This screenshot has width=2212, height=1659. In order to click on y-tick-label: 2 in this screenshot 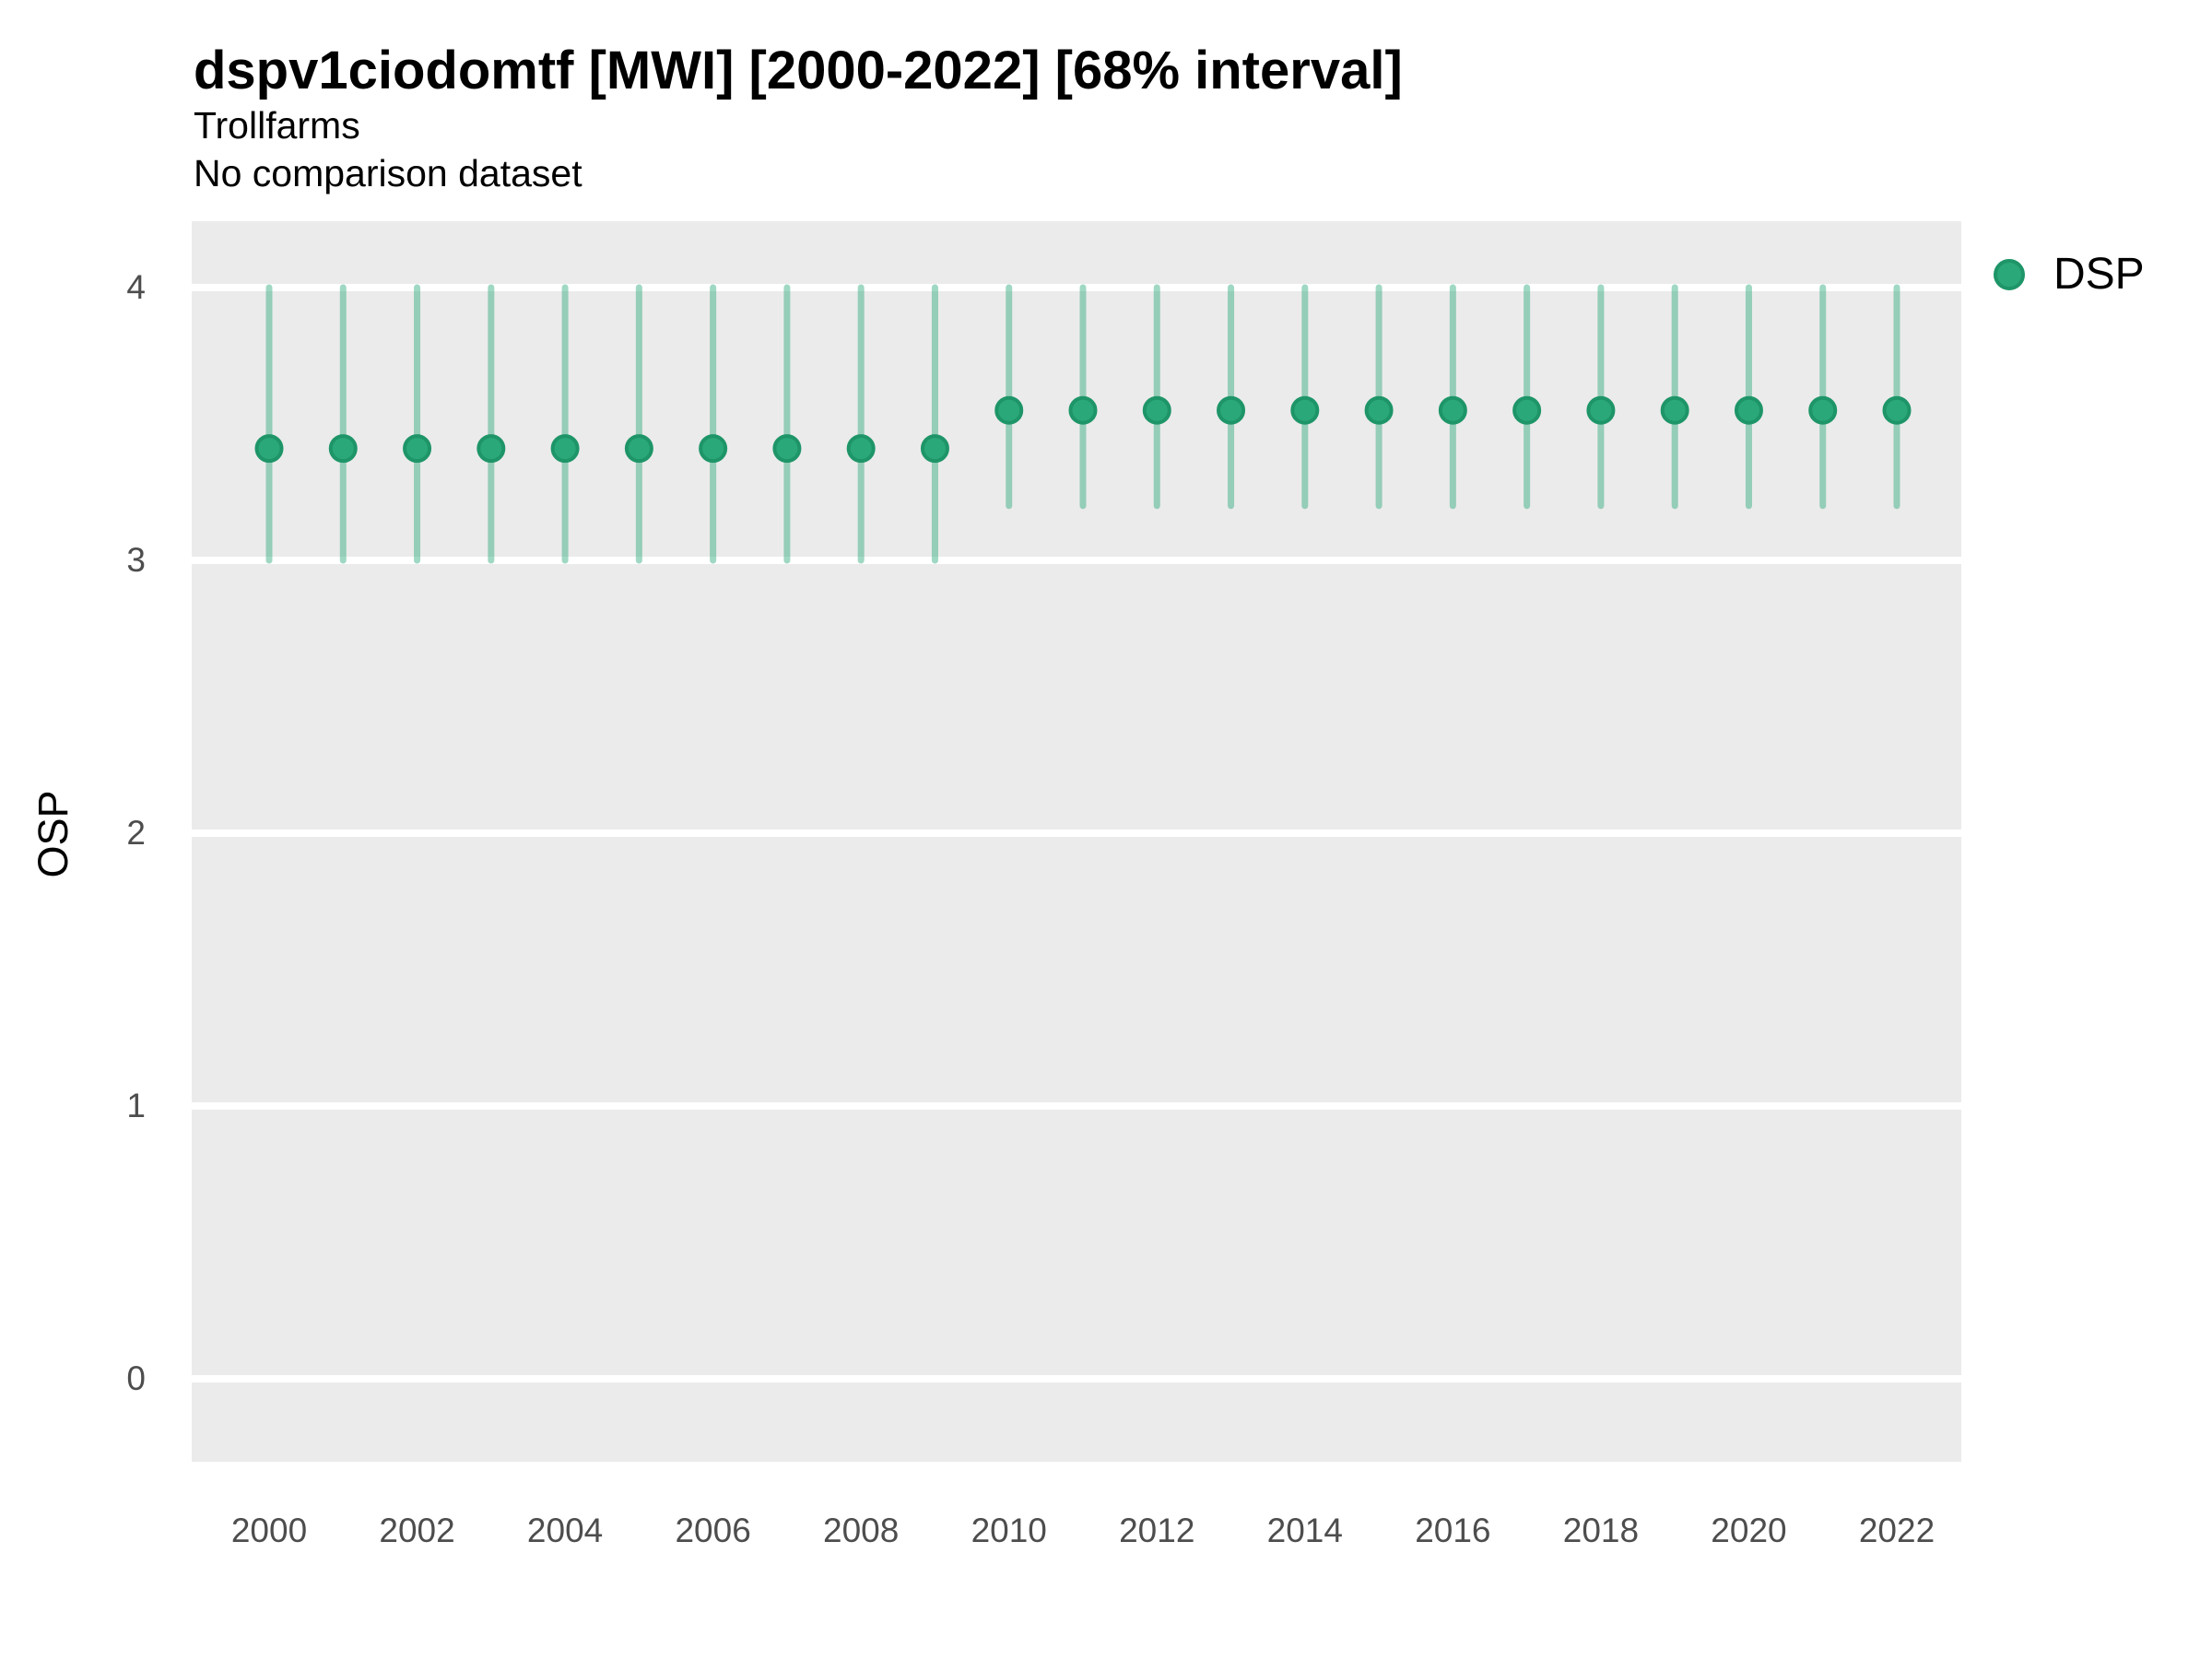, I will do `click(136, 833)`.